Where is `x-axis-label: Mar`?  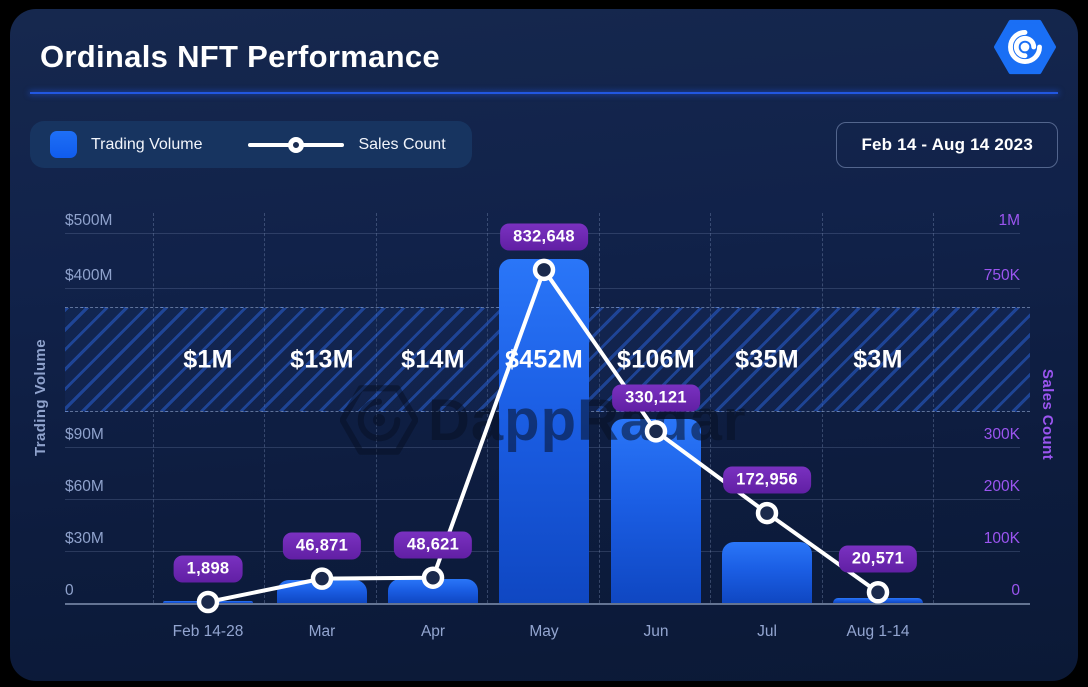 x-axis-label: Mar is located at coordinates (322, 631).